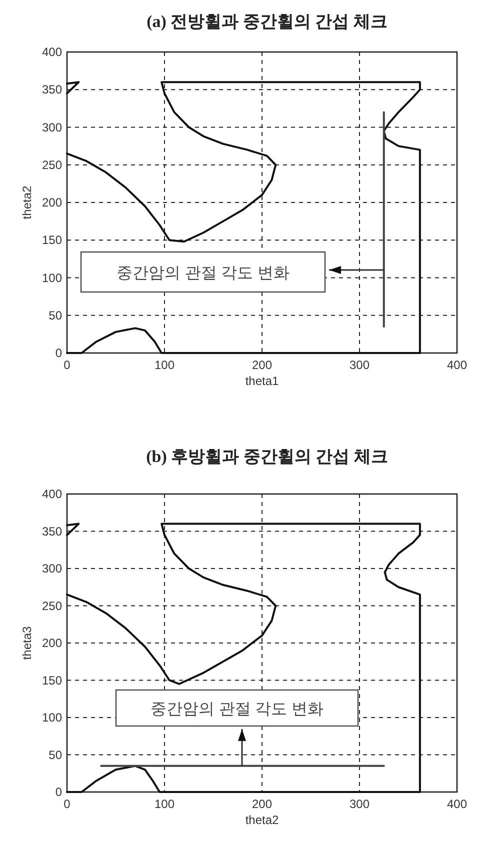 The height and width of the screenshot is (846, 499). I want to click on y-axis-title: theta3, so click(27, 643).